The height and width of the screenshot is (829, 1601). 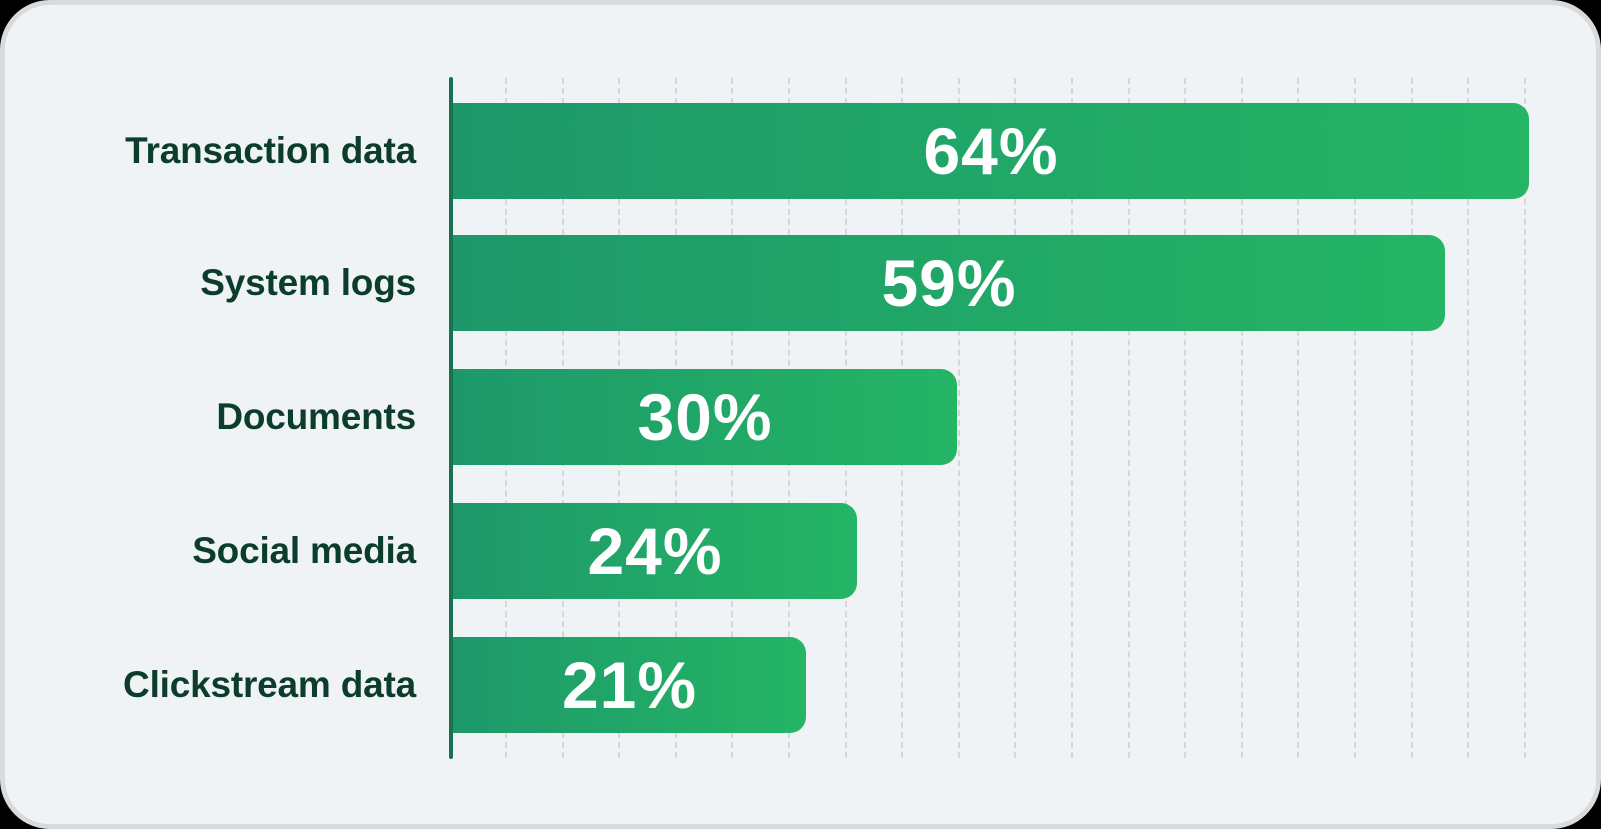 I want to click on bar-value-label: 64%, so click(x=991, y=151).